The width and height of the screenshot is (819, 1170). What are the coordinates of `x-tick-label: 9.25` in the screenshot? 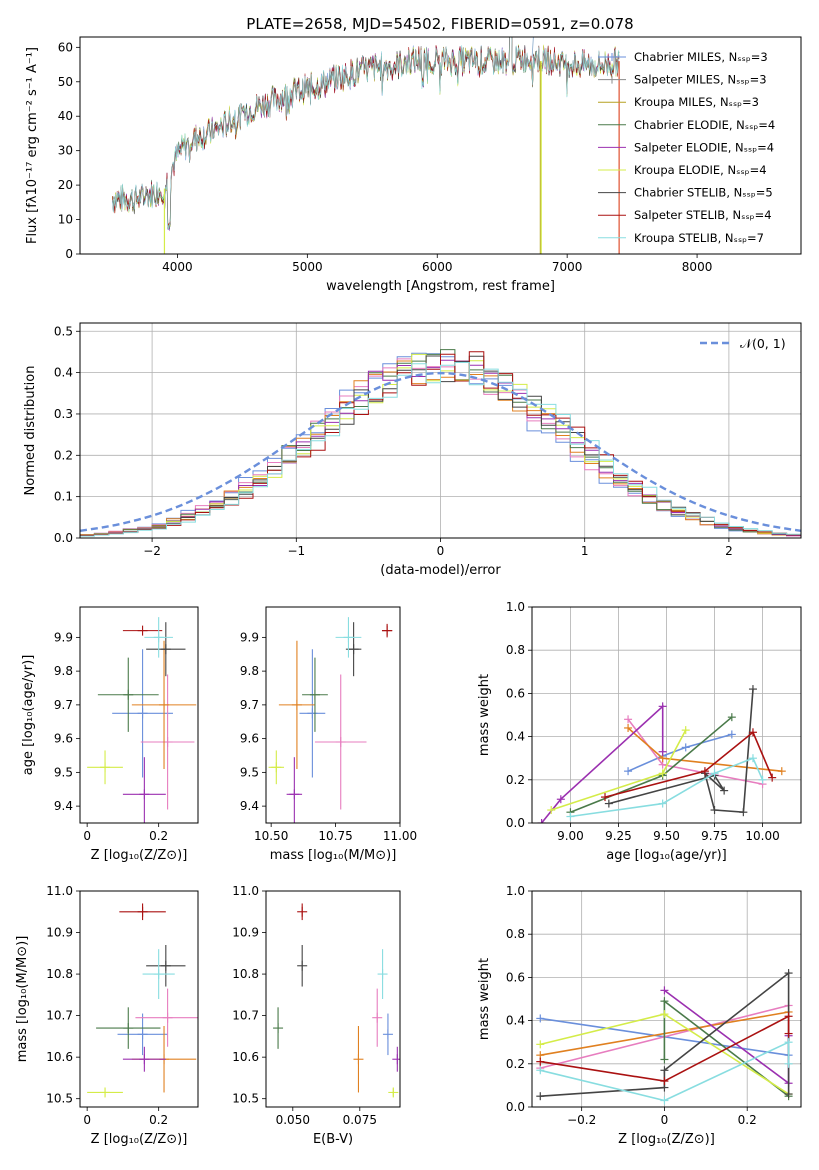 It's located at (618, 836).